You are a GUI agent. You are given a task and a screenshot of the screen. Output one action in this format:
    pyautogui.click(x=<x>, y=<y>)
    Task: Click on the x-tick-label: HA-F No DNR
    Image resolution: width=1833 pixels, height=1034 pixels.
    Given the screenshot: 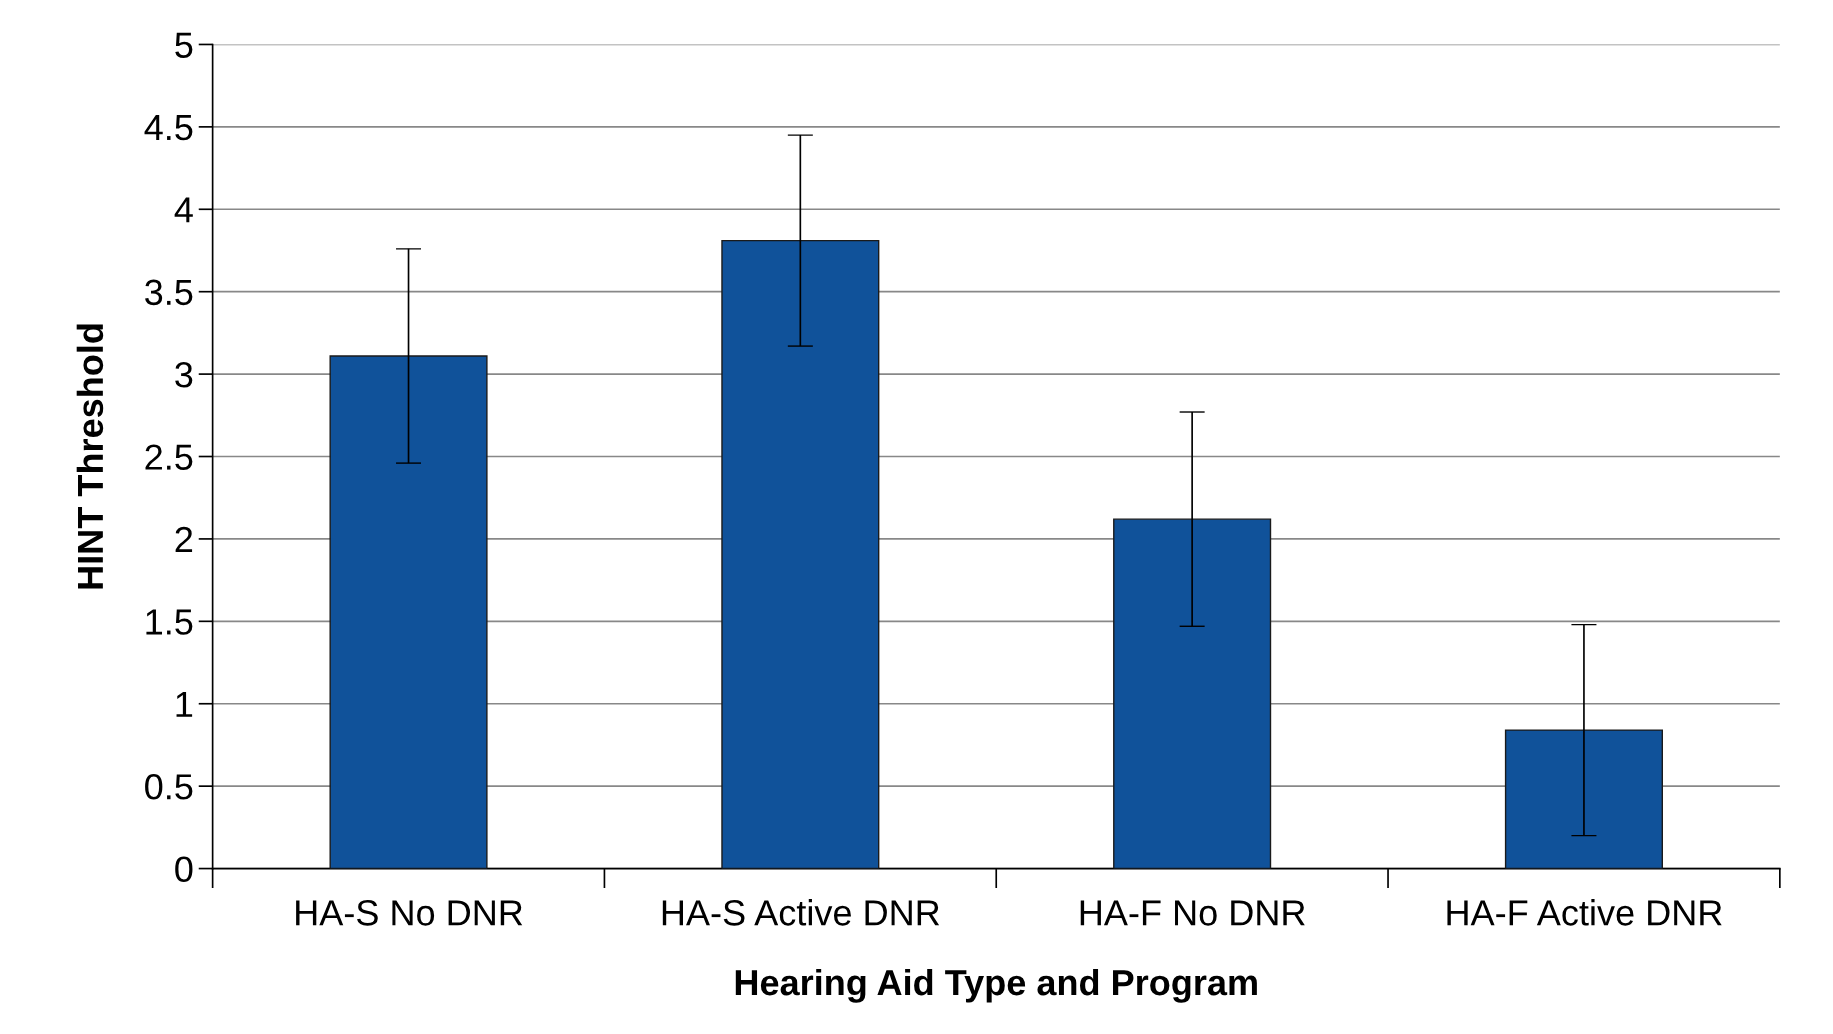 What is the action you would take?
    pyautogui.click(x=1192, y=913)
    